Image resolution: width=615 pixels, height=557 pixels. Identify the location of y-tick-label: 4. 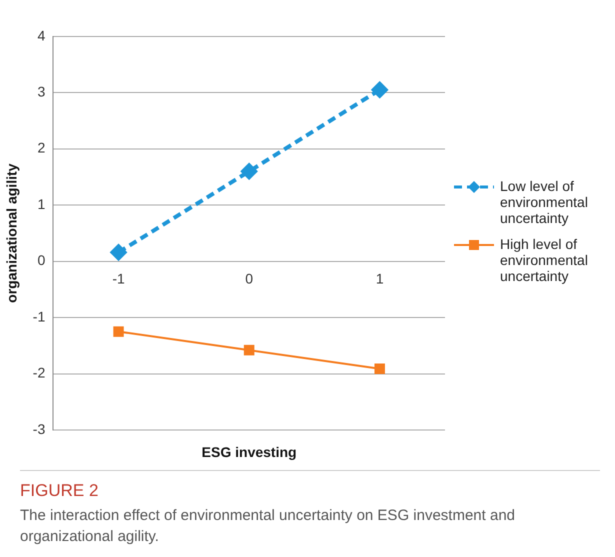
(41, 35).